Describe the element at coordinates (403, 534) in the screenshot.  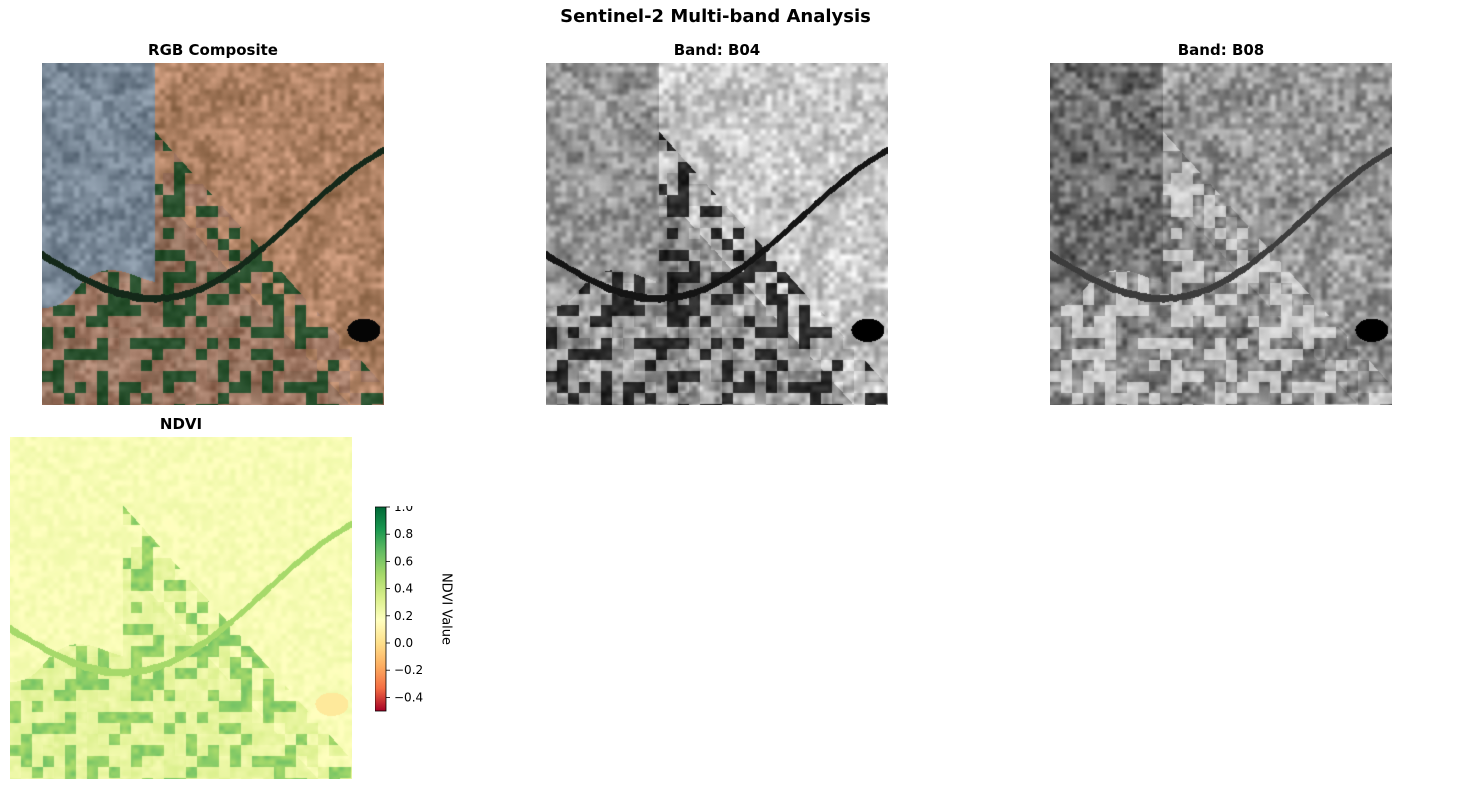
I see `colorbar-tick-label: 0.8` at that location.